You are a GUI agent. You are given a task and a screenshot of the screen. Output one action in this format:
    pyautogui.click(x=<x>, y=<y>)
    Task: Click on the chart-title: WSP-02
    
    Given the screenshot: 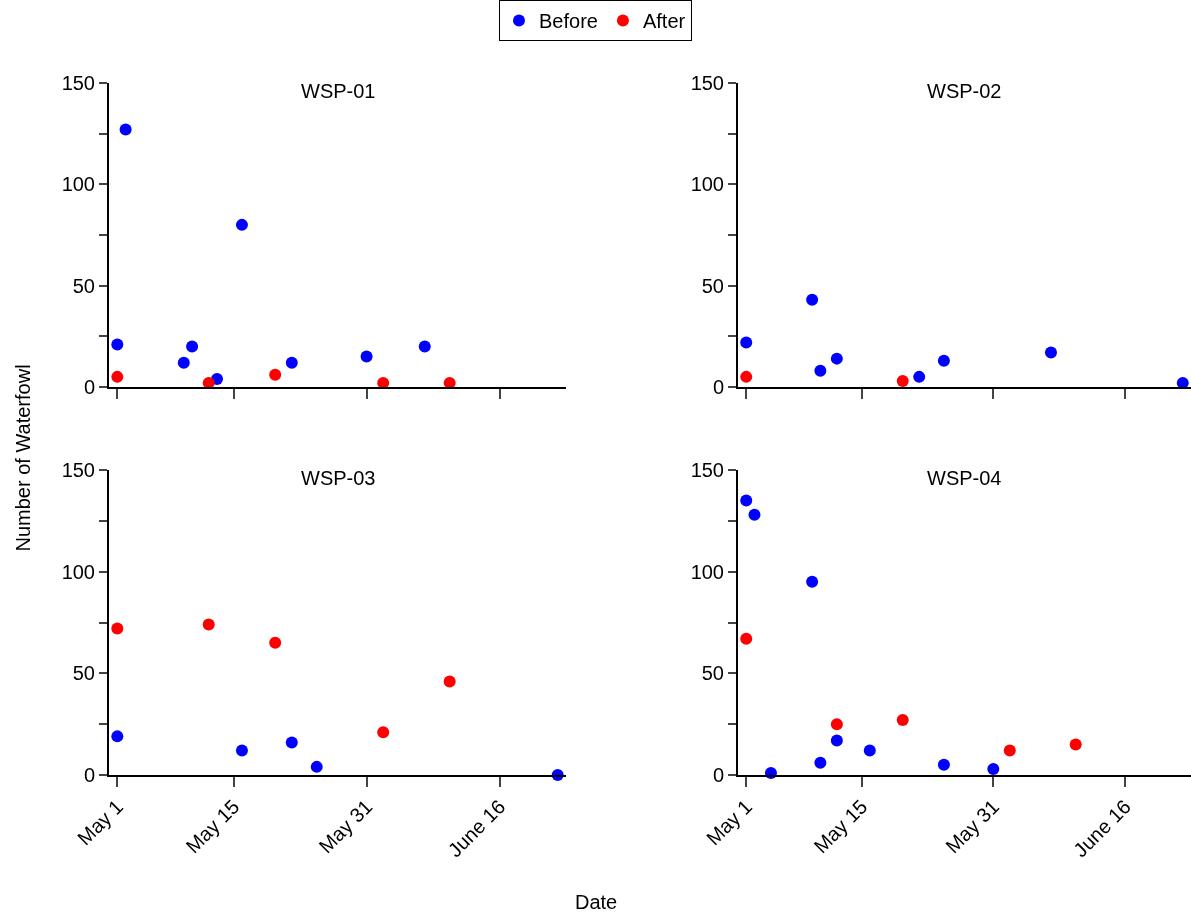 What is the action you would take?
    pyautogui.click(x=964, y=91)
    